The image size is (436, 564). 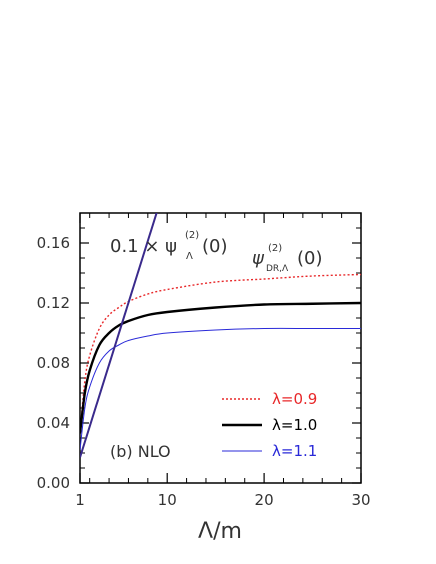 I want to click on y-tick-label: 0.04, so click(x=53, y=423).